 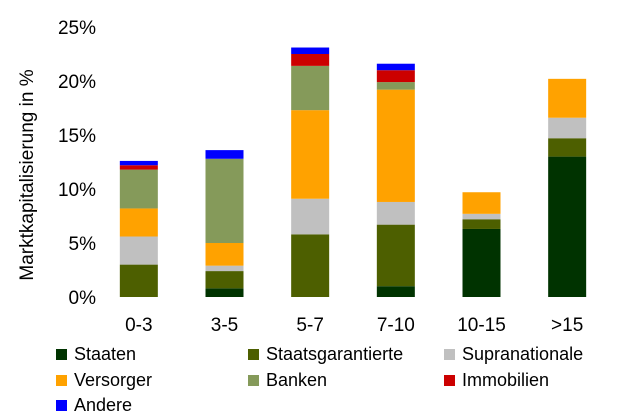 What do you see at coordinates (61, 405) in the screenshot?
I see `legend-swatch-andere` at bounding box center [61, 405].